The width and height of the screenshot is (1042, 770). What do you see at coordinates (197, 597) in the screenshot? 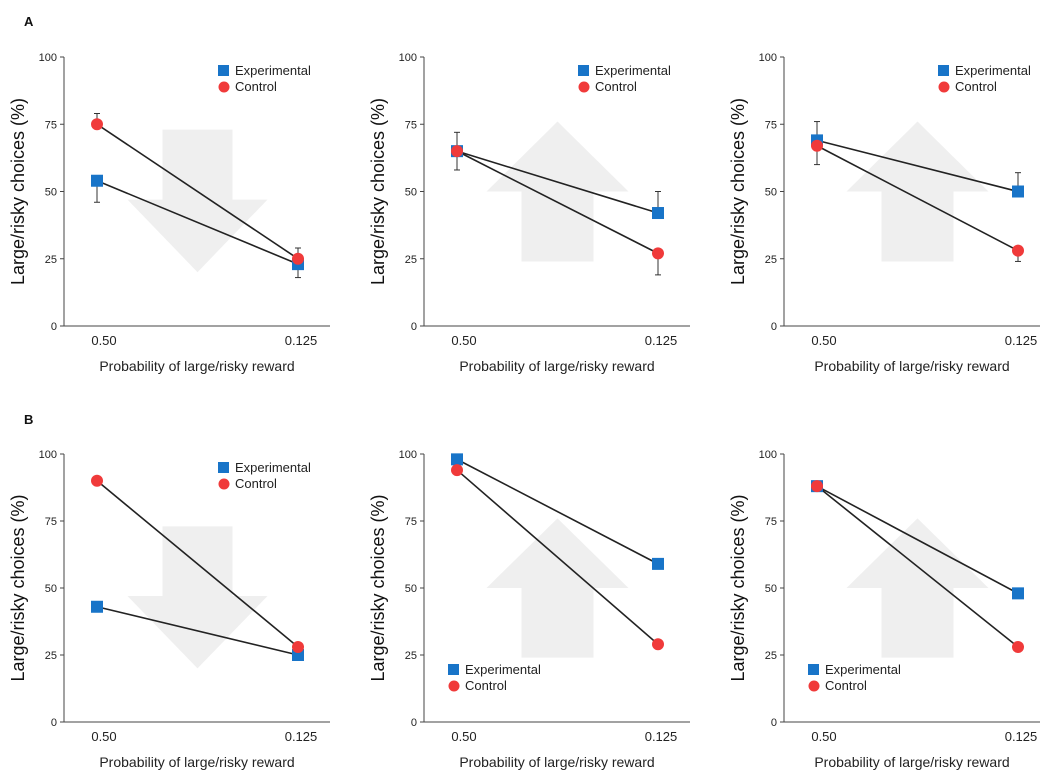
I see `direction-arrow-down` at bounding box center [197, 597].